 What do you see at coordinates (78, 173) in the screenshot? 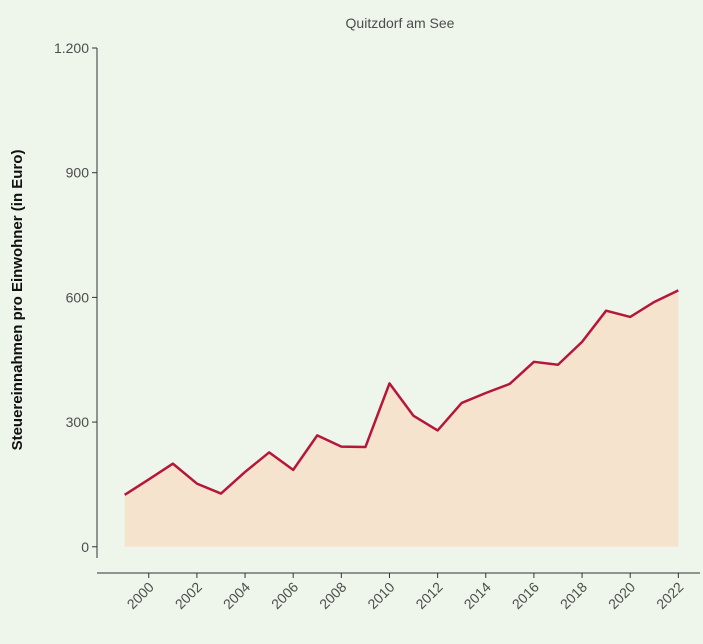
I see `y-tick-label: 900` at bounding box center [78, 173].